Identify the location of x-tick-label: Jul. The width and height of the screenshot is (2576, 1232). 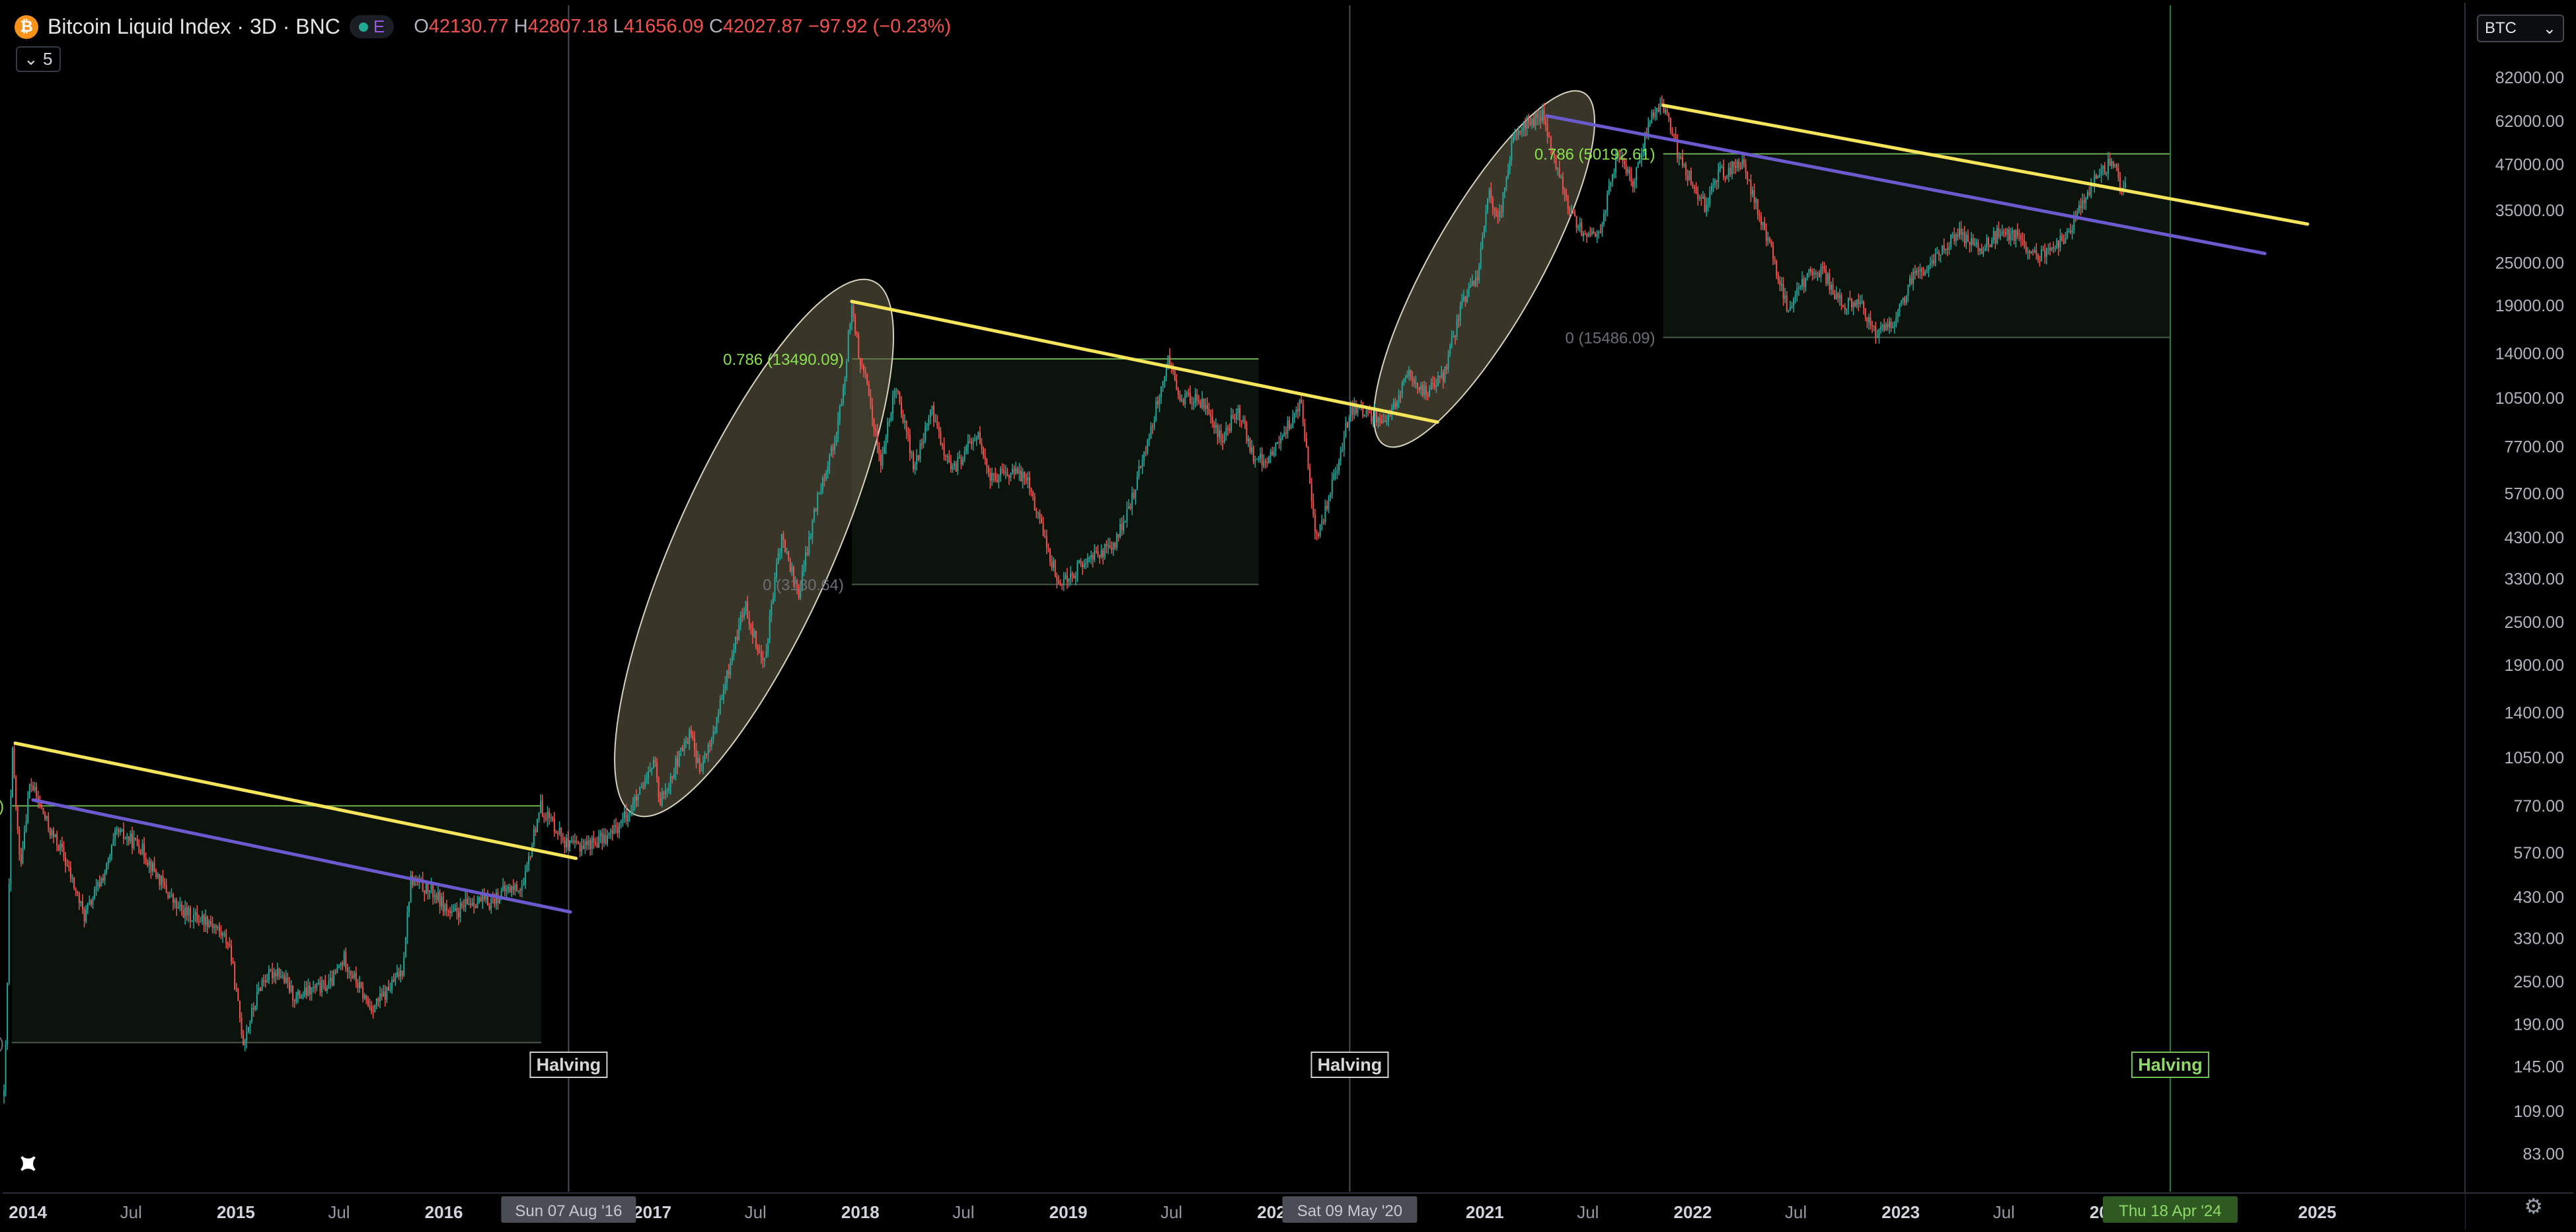
(1588, 1212).